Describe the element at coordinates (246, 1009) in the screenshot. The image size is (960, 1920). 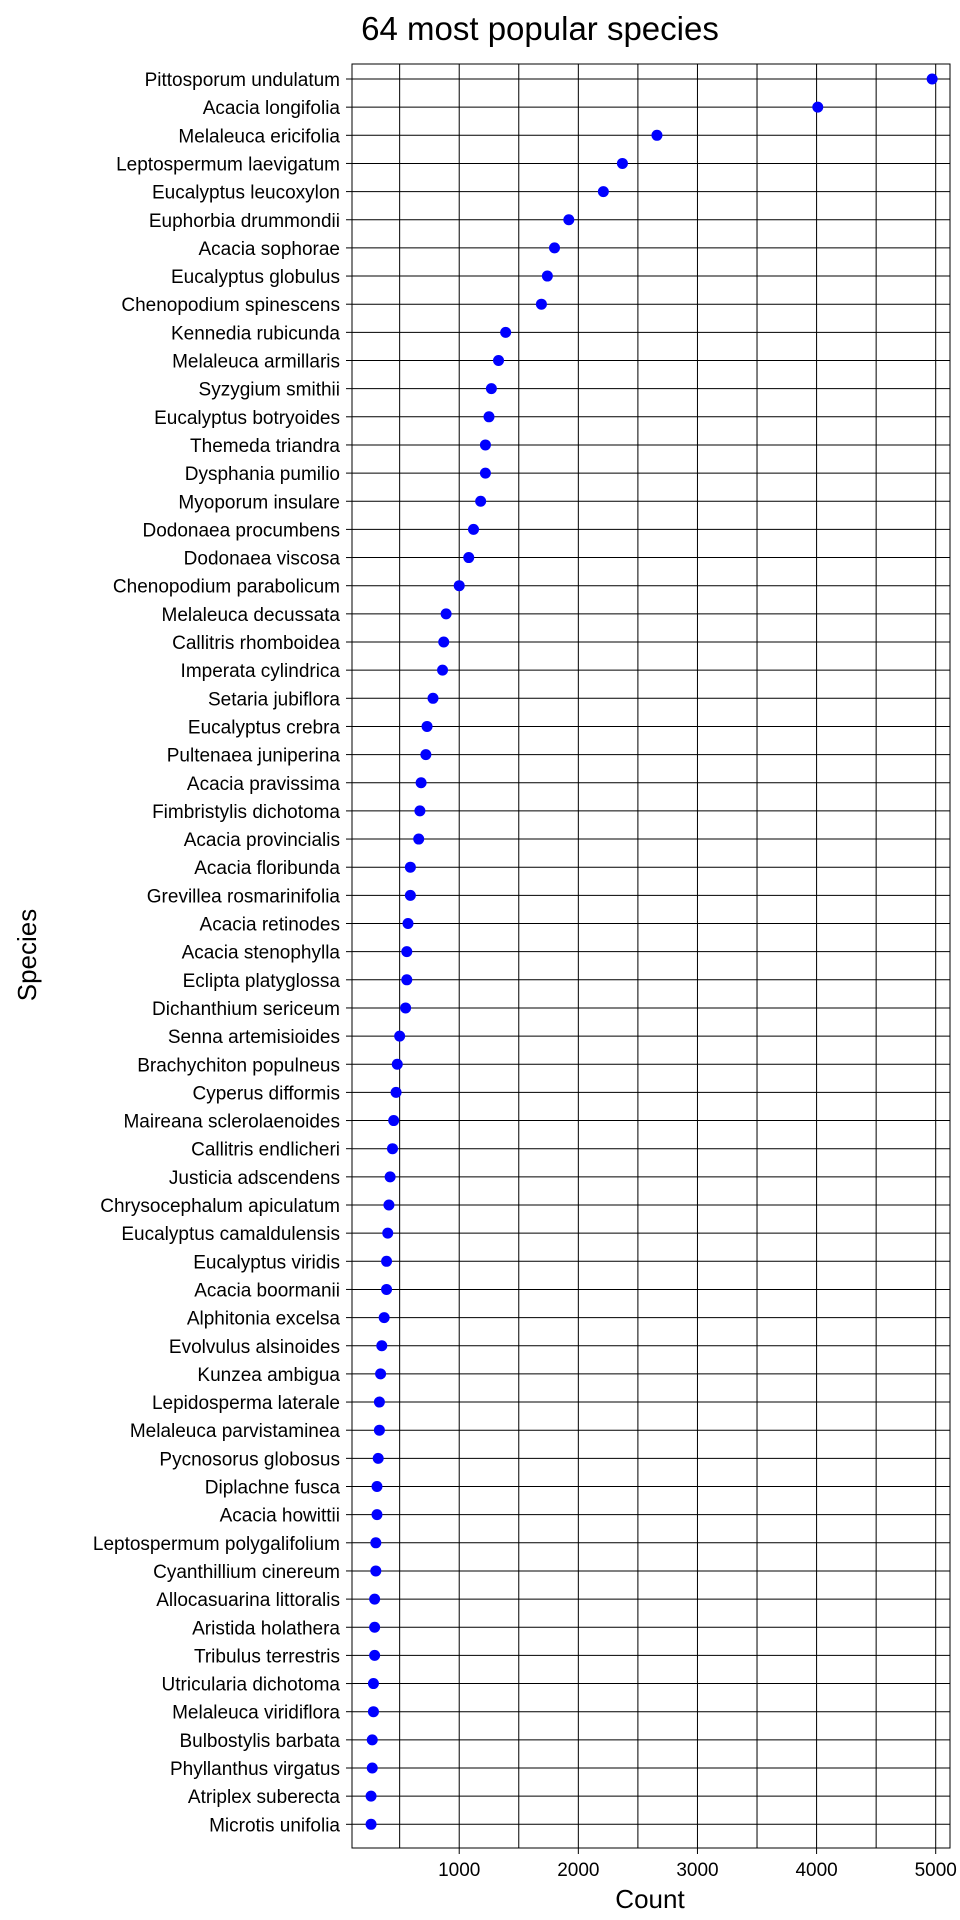
I see `y-tick-label: Dichanthium sericeum` at that location.